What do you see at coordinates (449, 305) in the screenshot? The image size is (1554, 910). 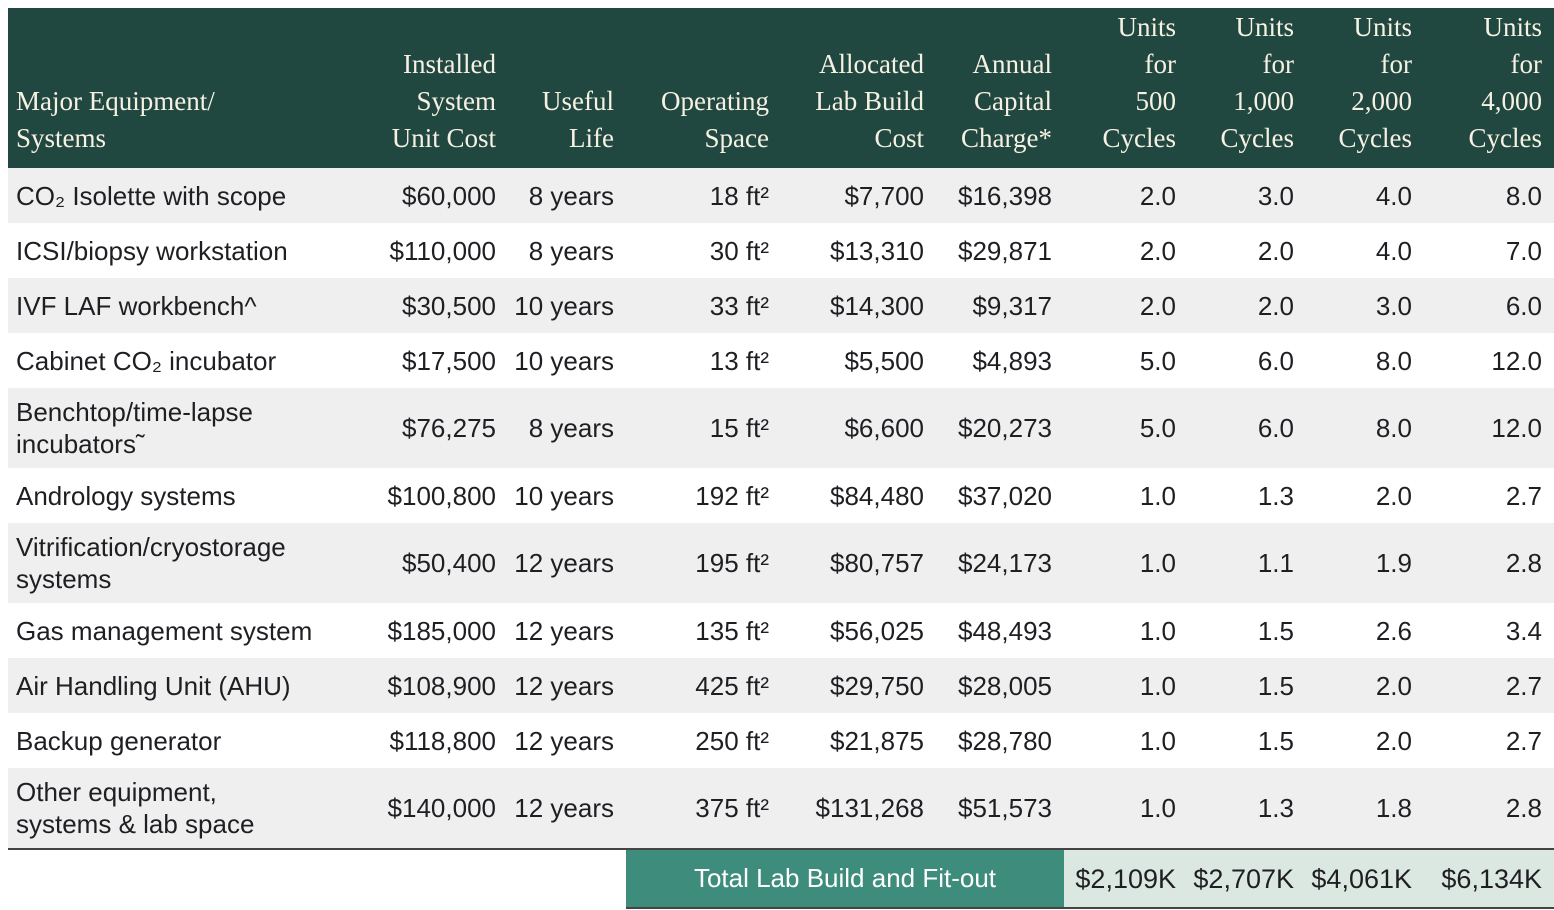 I see `cell-unit_cost: $30,500` at bounding box center [449, 305].